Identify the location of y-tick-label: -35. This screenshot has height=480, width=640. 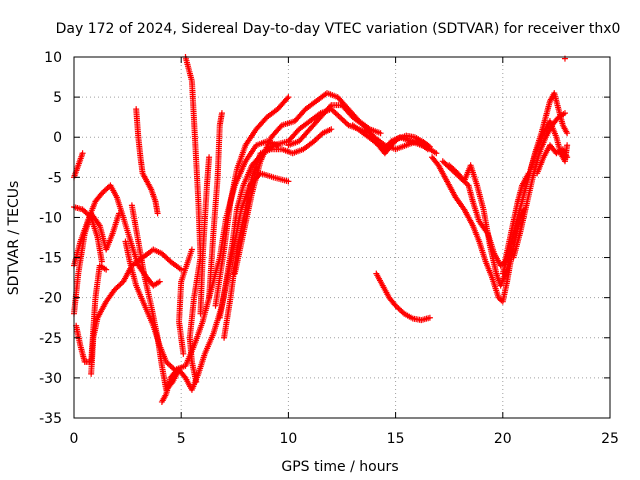
(50, 419).